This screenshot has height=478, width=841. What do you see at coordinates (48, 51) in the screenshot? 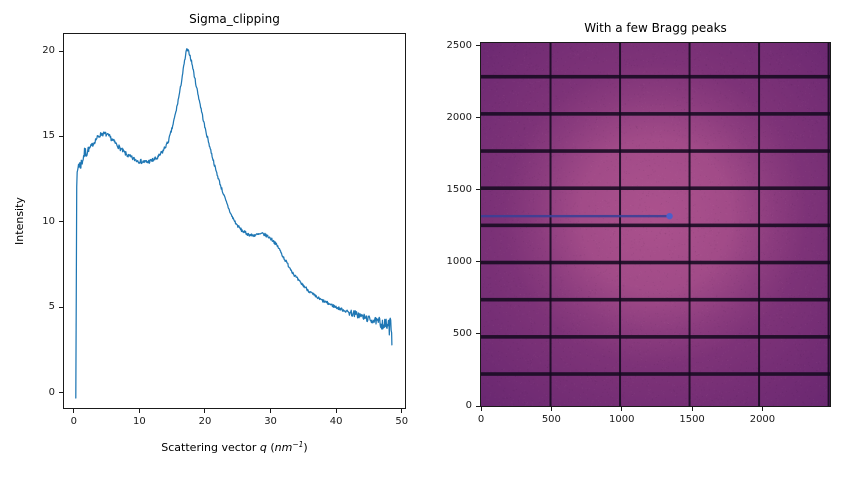
I see `y-tick-label: 20` at bounding box center [48, 51].